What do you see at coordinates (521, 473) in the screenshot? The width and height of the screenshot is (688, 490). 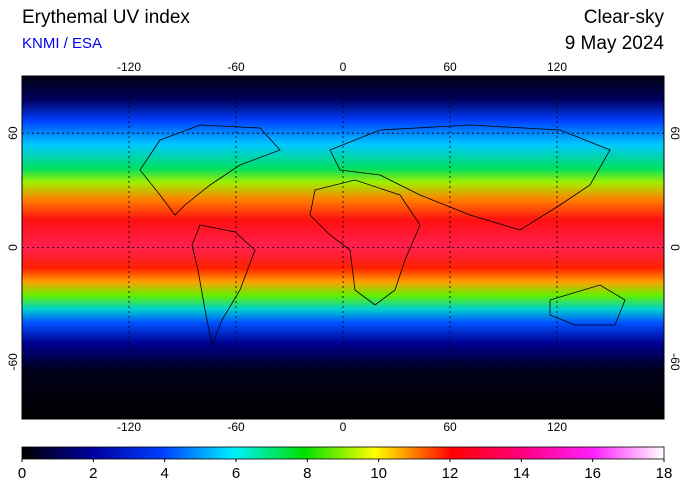 I see `colorbar-tick-label: 14` at bounding box center [521, 473].